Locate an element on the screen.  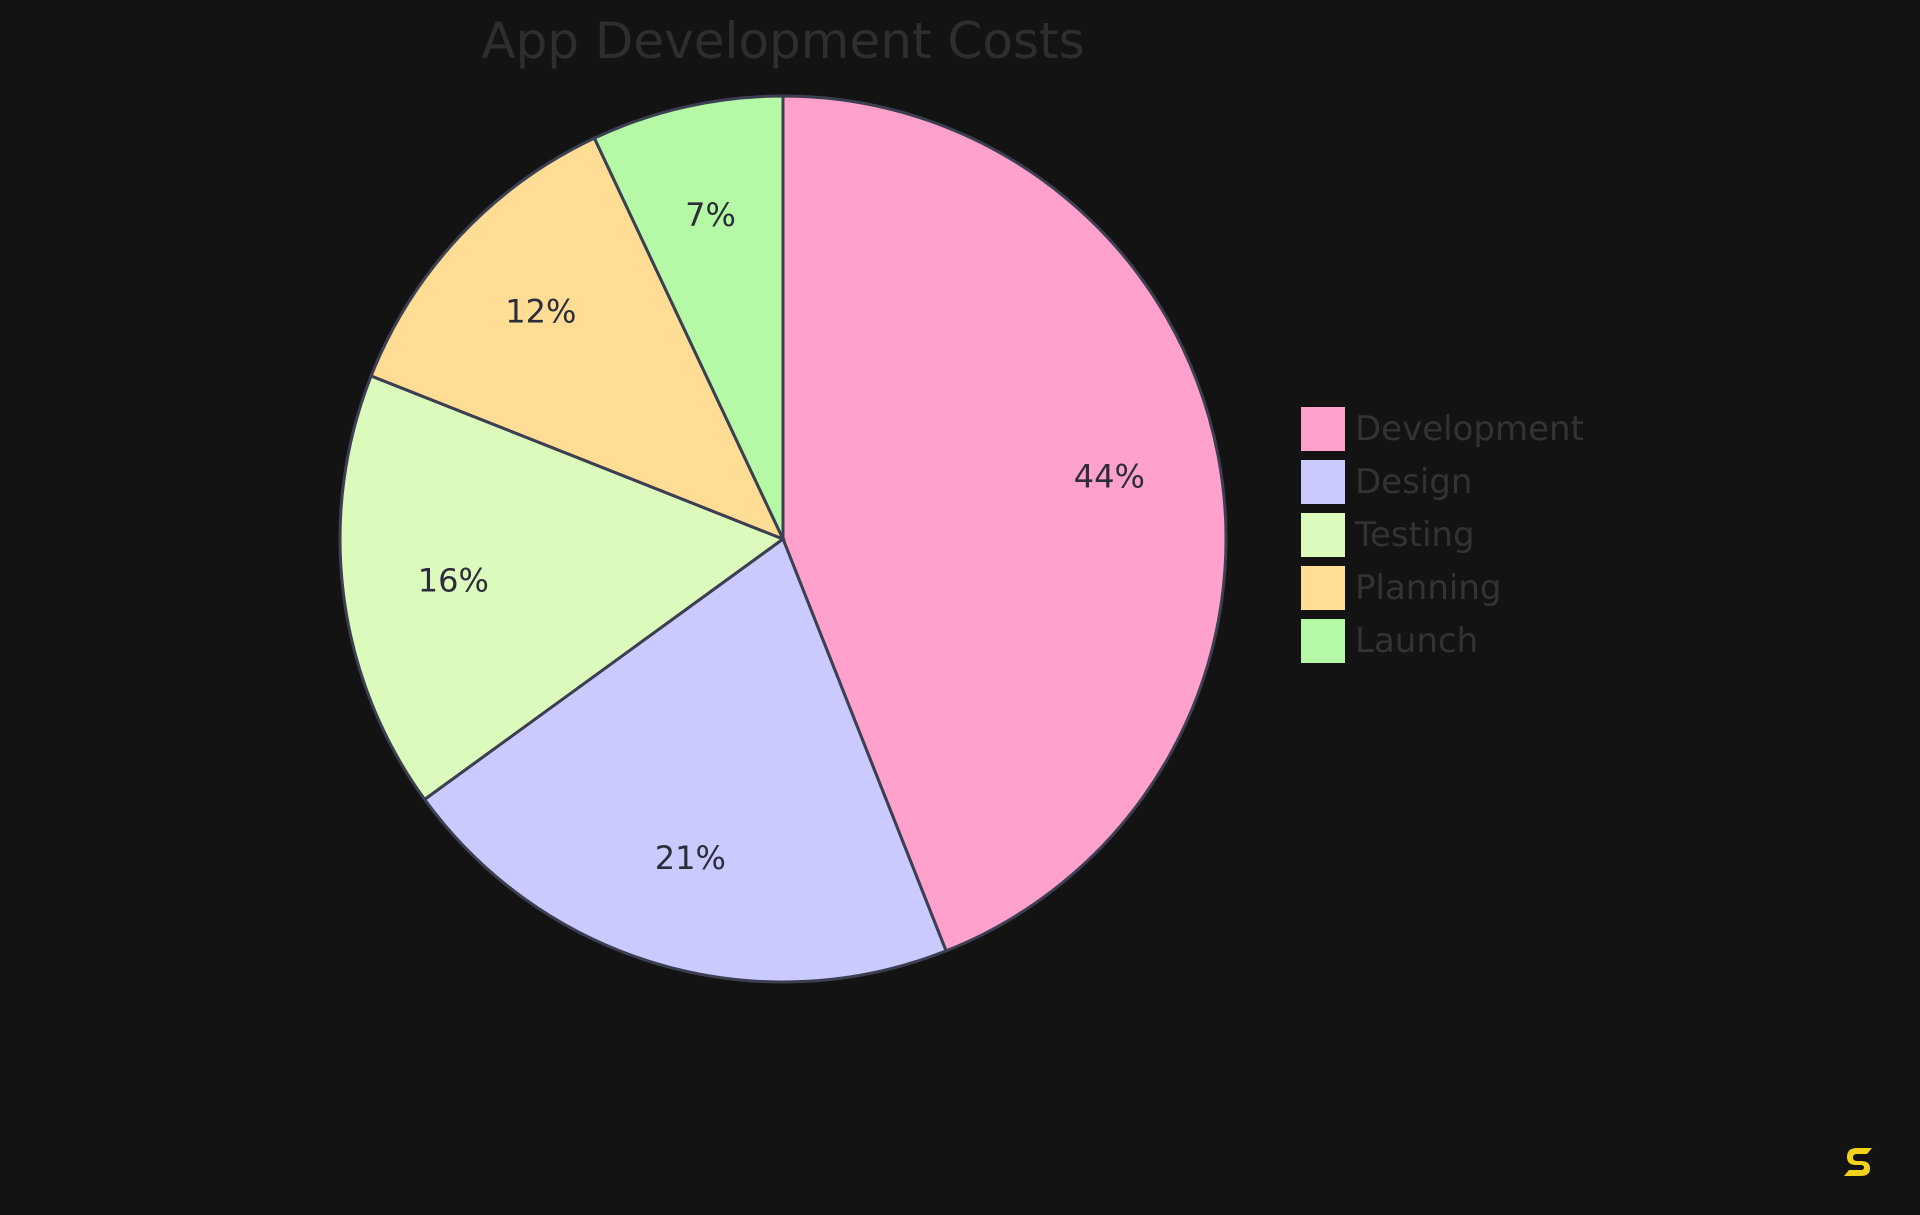
legend-swatch-planning is located at coordinates (1323, 588).